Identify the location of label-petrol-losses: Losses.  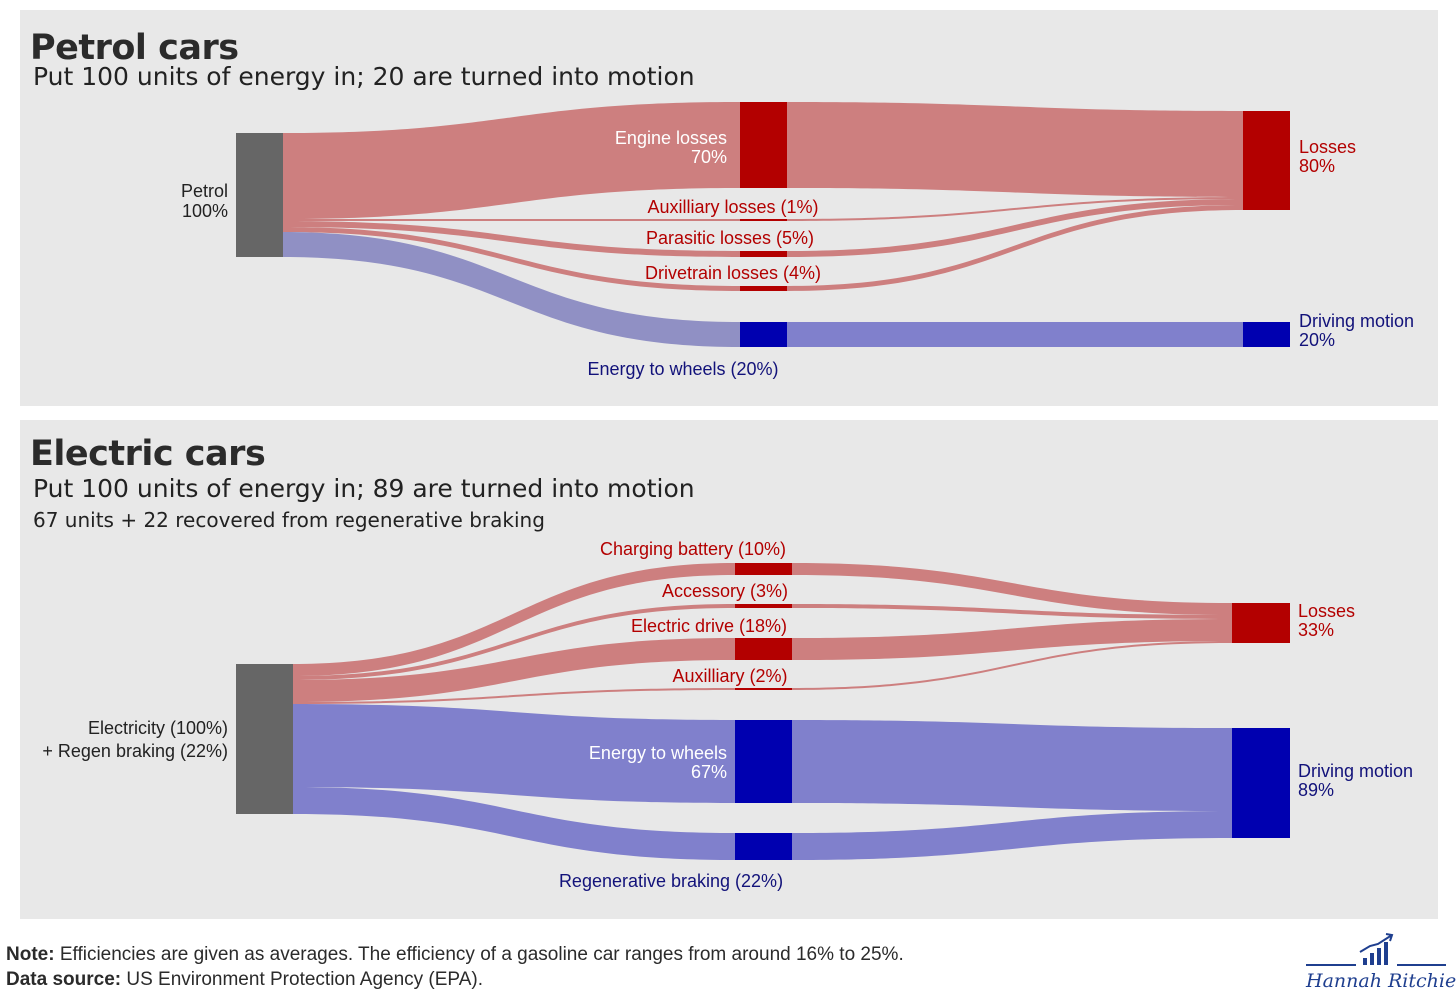
(1327, 147).